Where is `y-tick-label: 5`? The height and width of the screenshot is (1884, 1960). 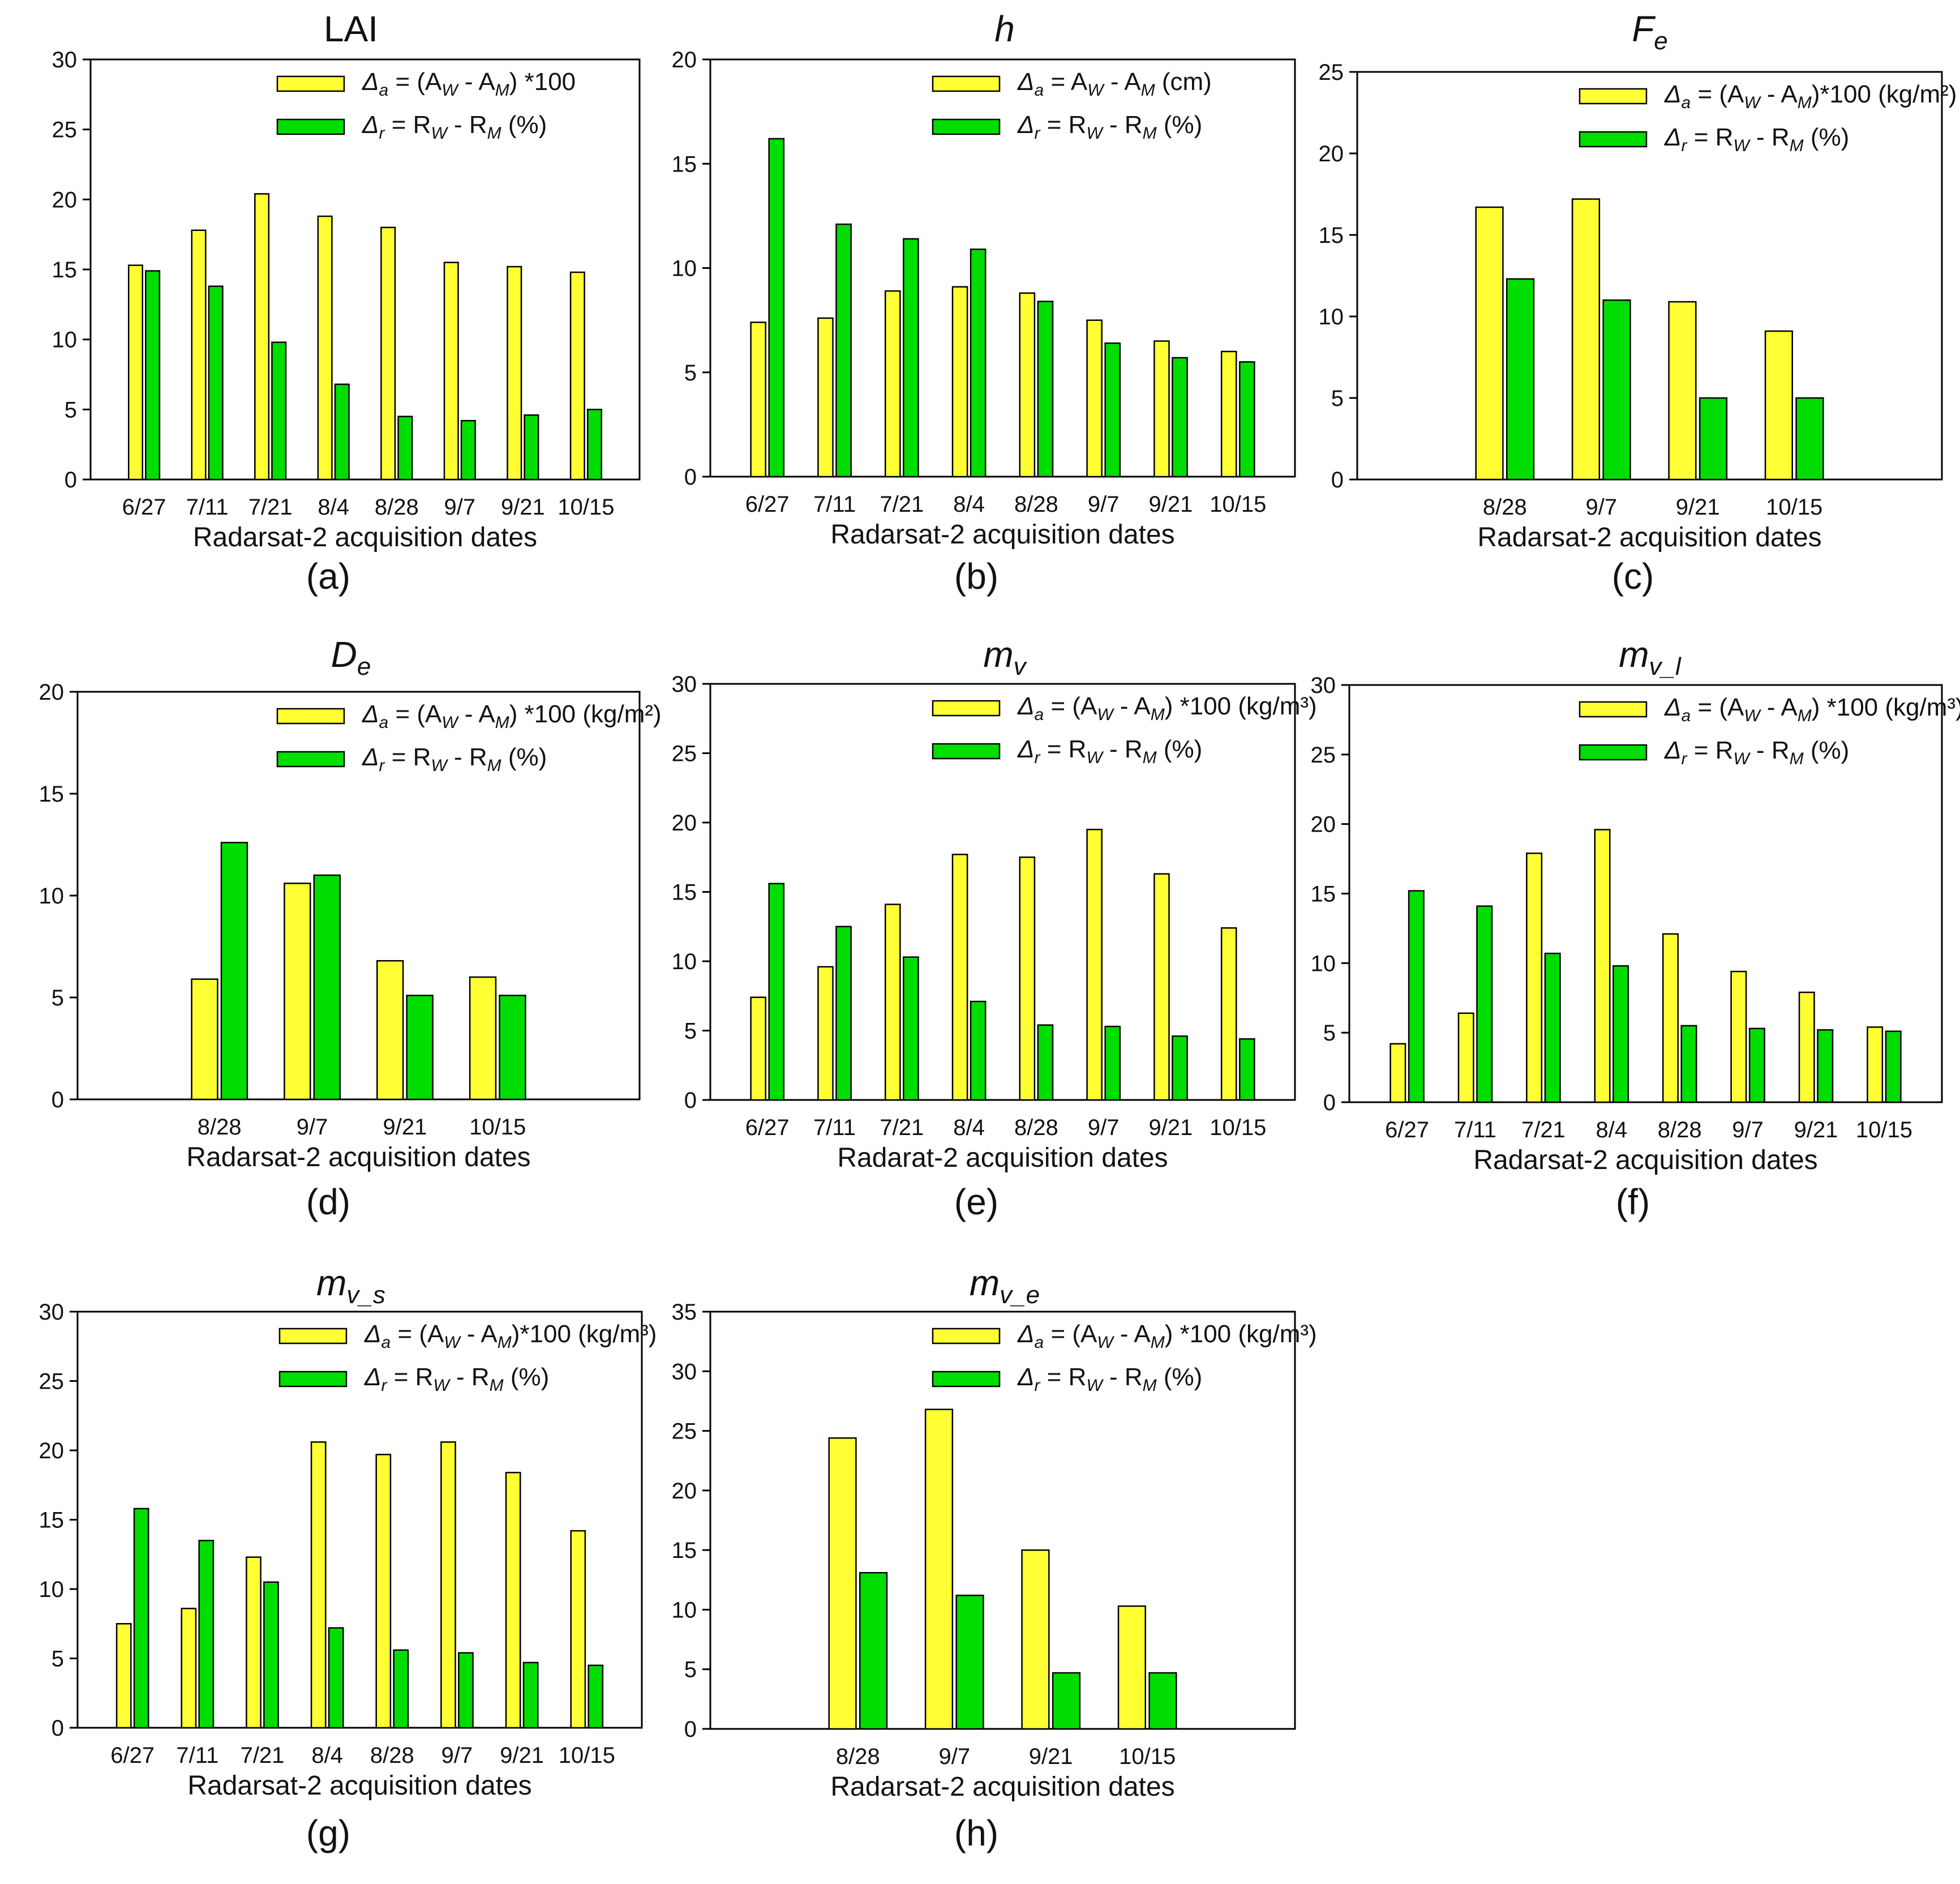
y-tick-label: 5 is located at coordinates (690, 374).